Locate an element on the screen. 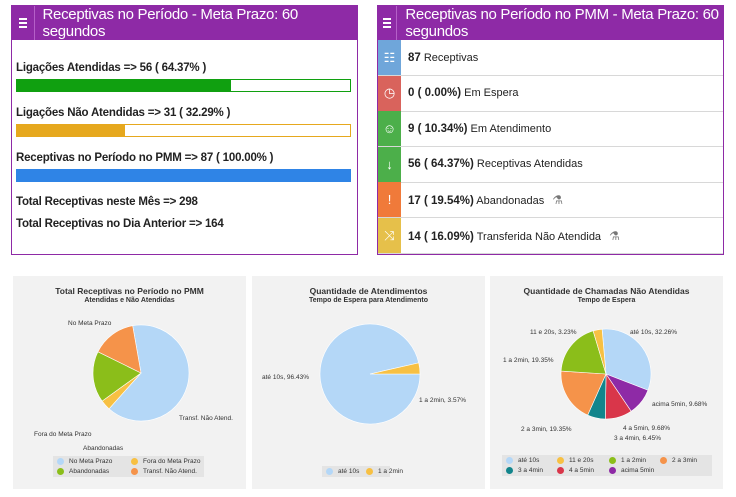  status-value: 0 ( 0.00%) is located at coordinates (435, 93).